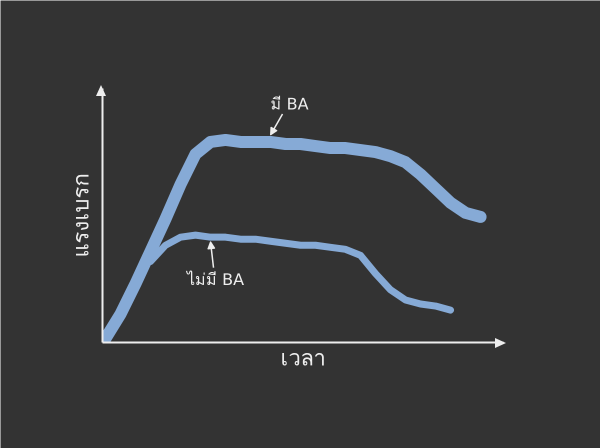 Image resolution: width=600 pixels, height=448 pixels. Describe the element at coordinates (303, 359) in the screenshot. I see `x-axis-title: เวลา` at that location.